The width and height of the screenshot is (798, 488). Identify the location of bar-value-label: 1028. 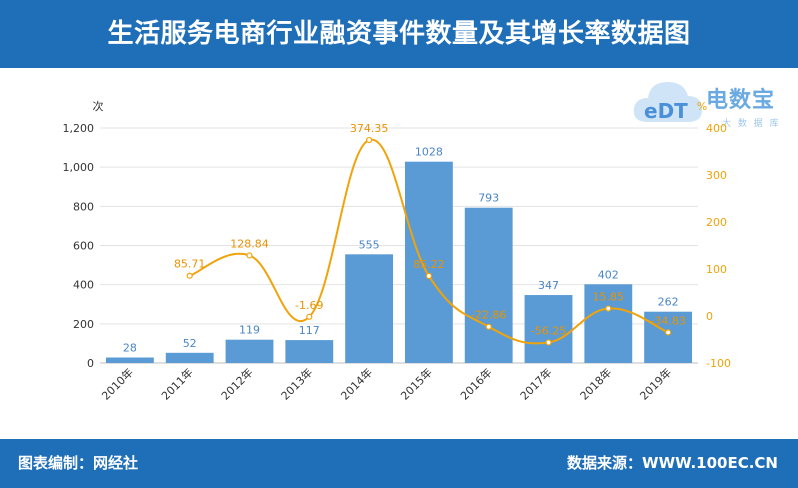
(429, 152).